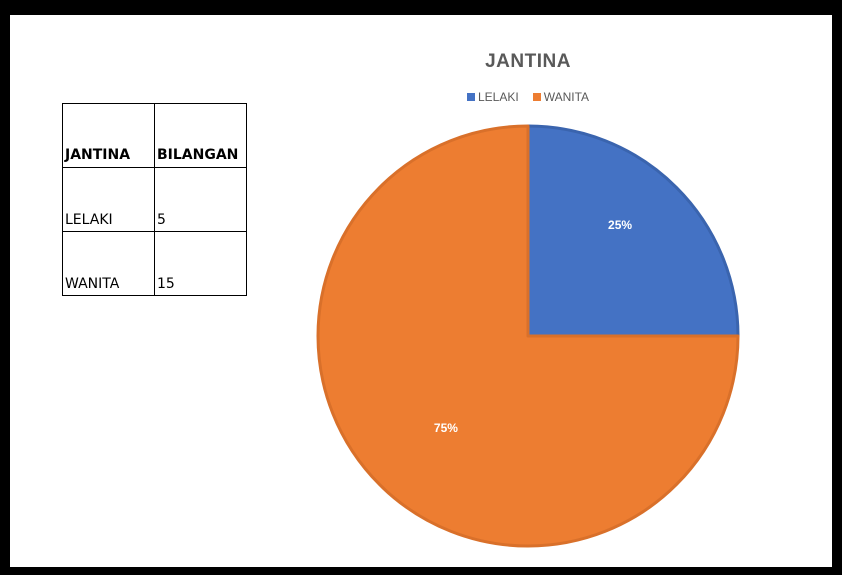 The height and width of the screenshot is (575, 842). I want to click on data-table: JANTINA BILANGAN LELAKI 5 WANITA 15, so click(154, 199).